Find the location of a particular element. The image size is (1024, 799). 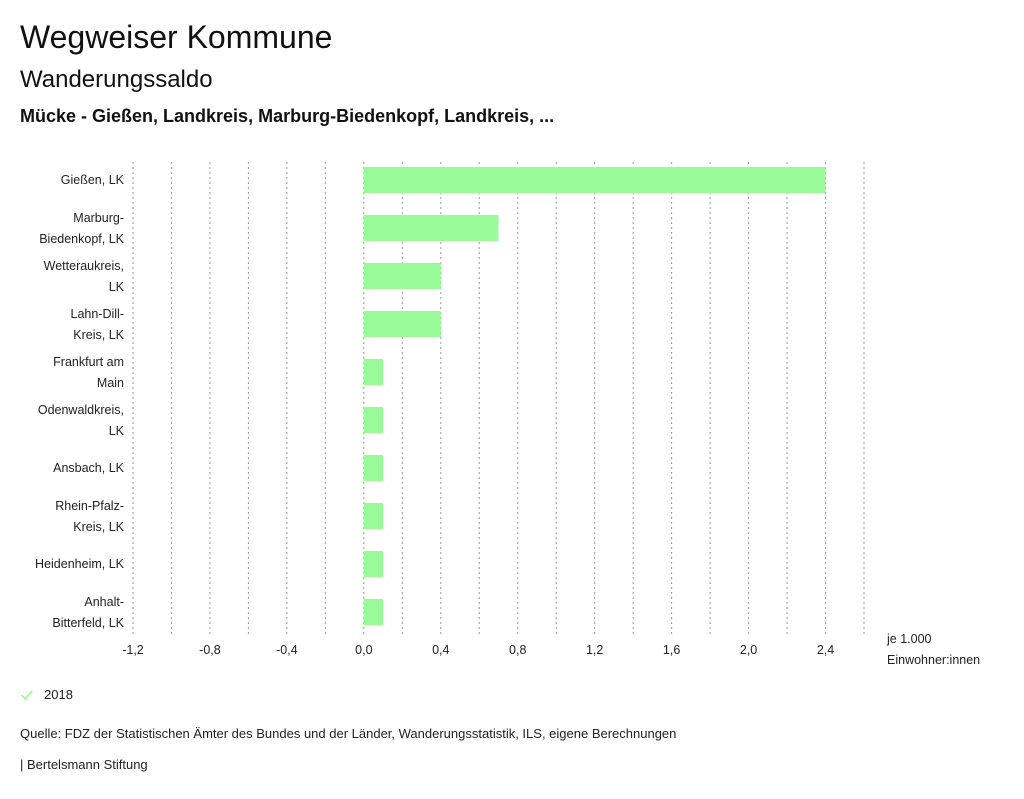

category-label: Main is located at coordinates (110, 383).